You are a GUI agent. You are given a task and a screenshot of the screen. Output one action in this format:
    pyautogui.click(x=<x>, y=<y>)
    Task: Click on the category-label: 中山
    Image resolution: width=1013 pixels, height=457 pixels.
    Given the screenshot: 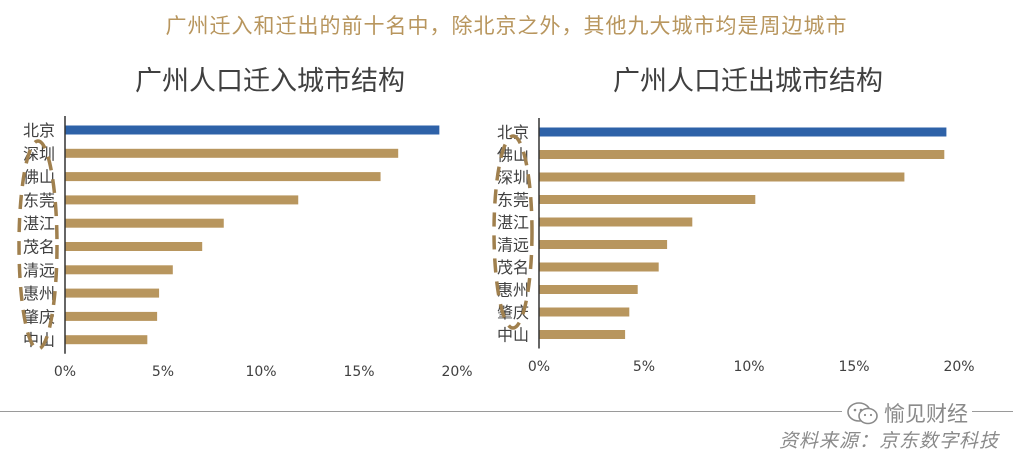 What is the action you would take?
    pyautogui.click(x=513, y=335)
    